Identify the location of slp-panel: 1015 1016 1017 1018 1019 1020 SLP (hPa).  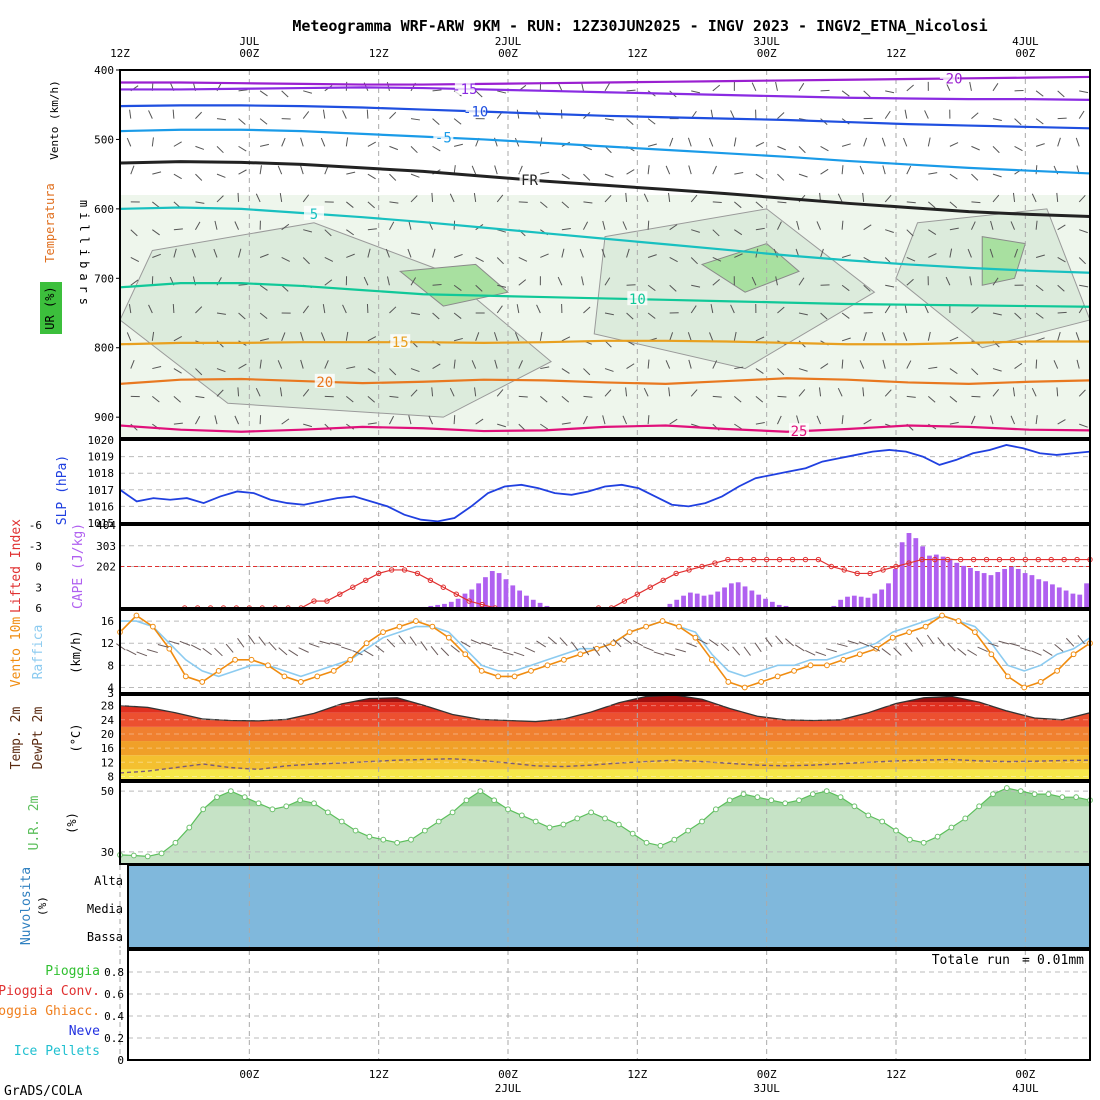
(573, 482).